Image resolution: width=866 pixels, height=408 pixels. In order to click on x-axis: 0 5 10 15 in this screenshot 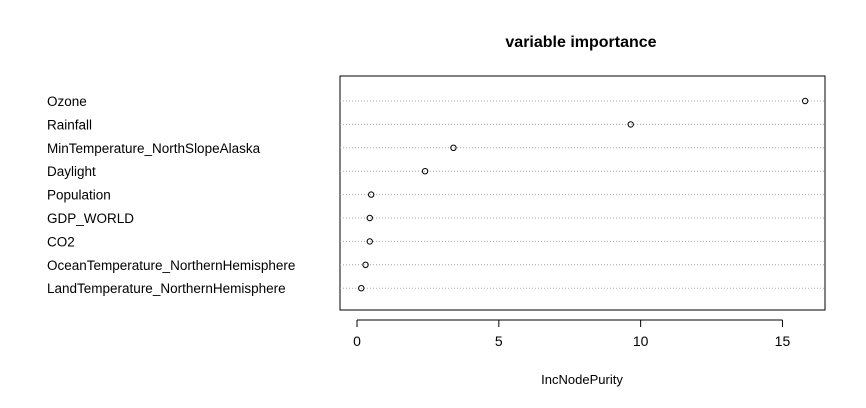, I will do `click(572, 334)`.